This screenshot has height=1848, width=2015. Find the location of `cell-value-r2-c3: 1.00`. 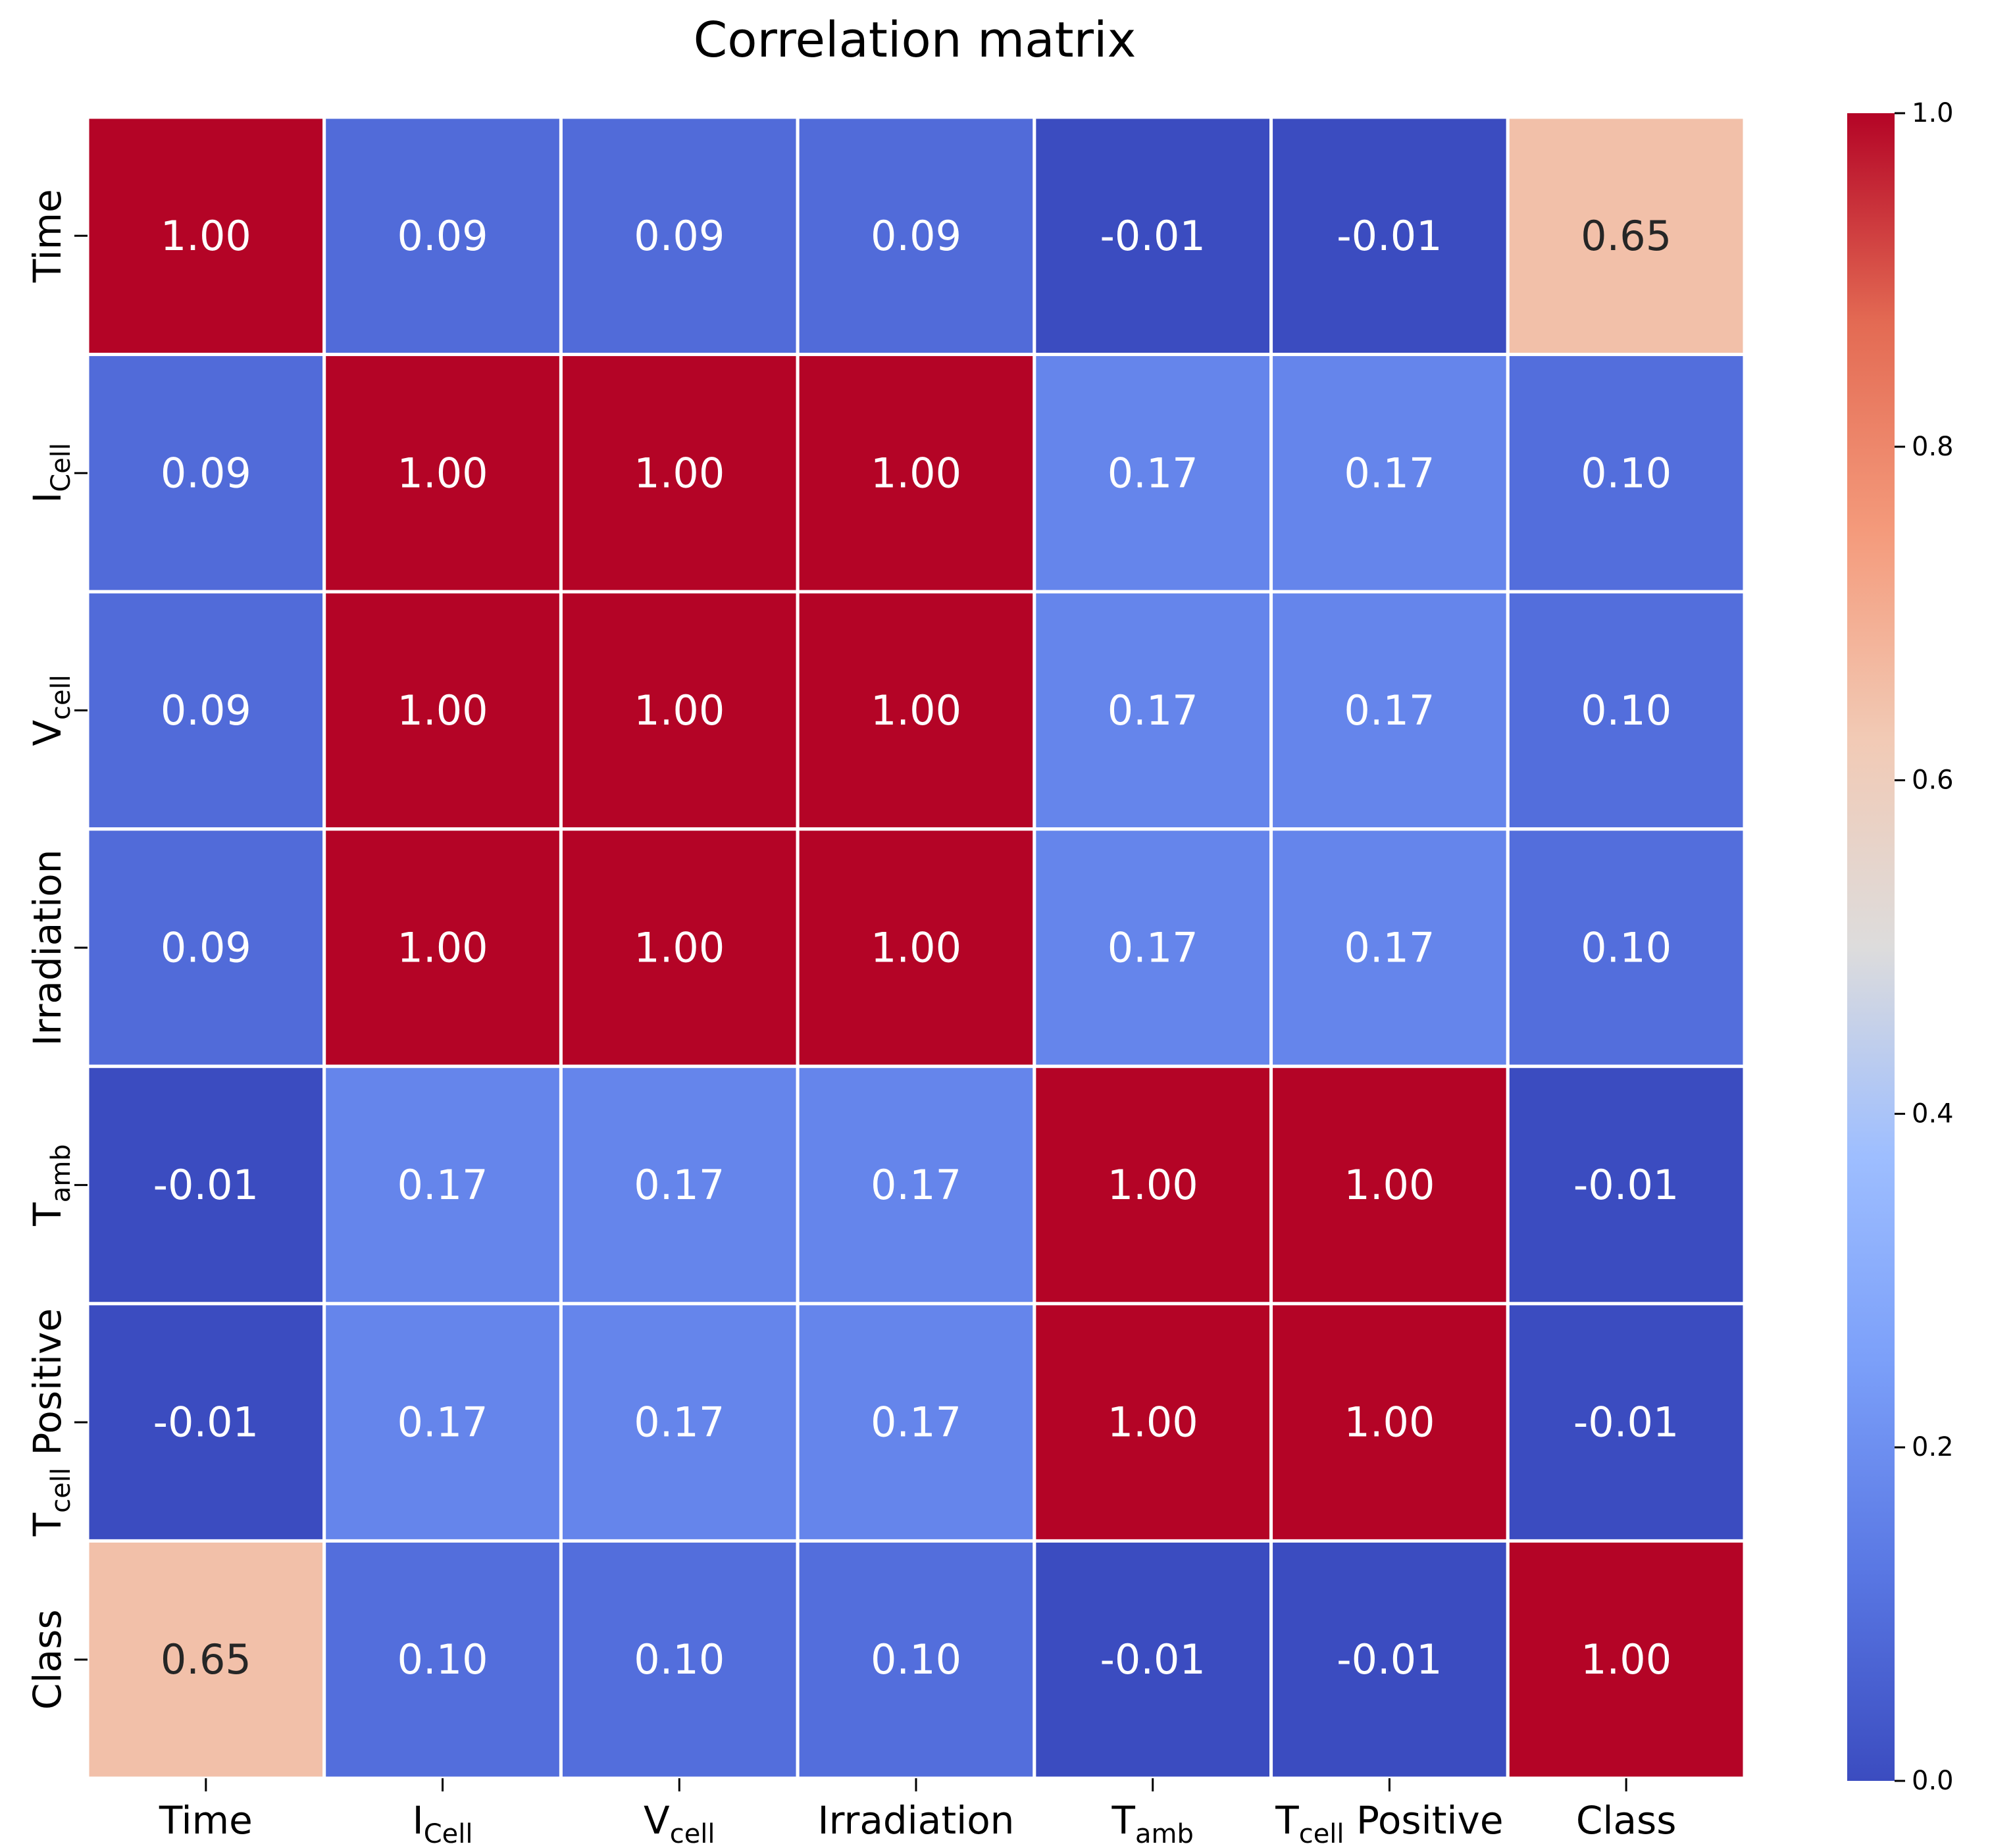

cell-value-r2-c3: 1.00 is located at coordinates (916, 710).